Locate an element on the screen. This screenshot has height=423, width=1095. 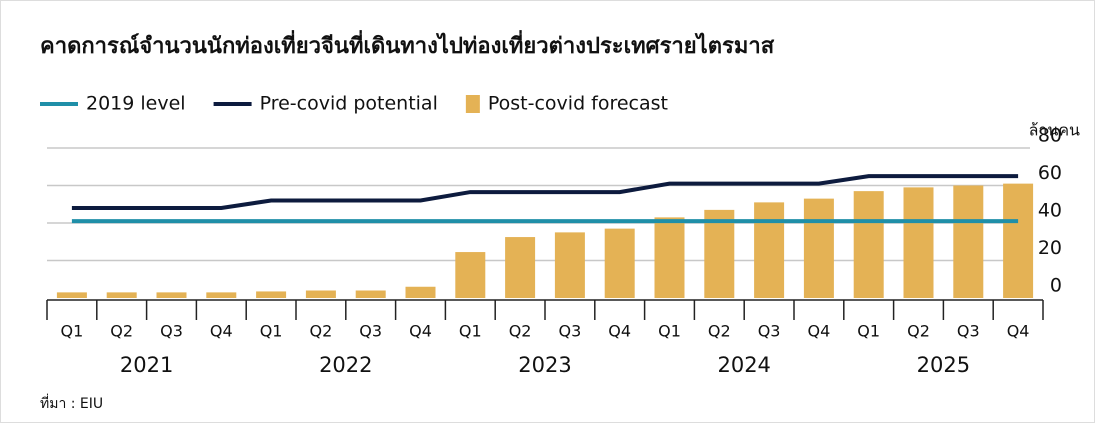
y-axis-label: ล้านคน is located at coordinates (1054, 130).